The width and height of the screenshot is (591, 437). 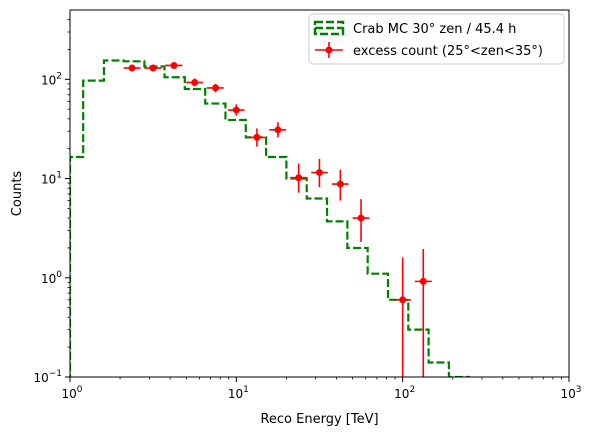 I want to click on x-tick-label: 10², so click(x=404, y=393).